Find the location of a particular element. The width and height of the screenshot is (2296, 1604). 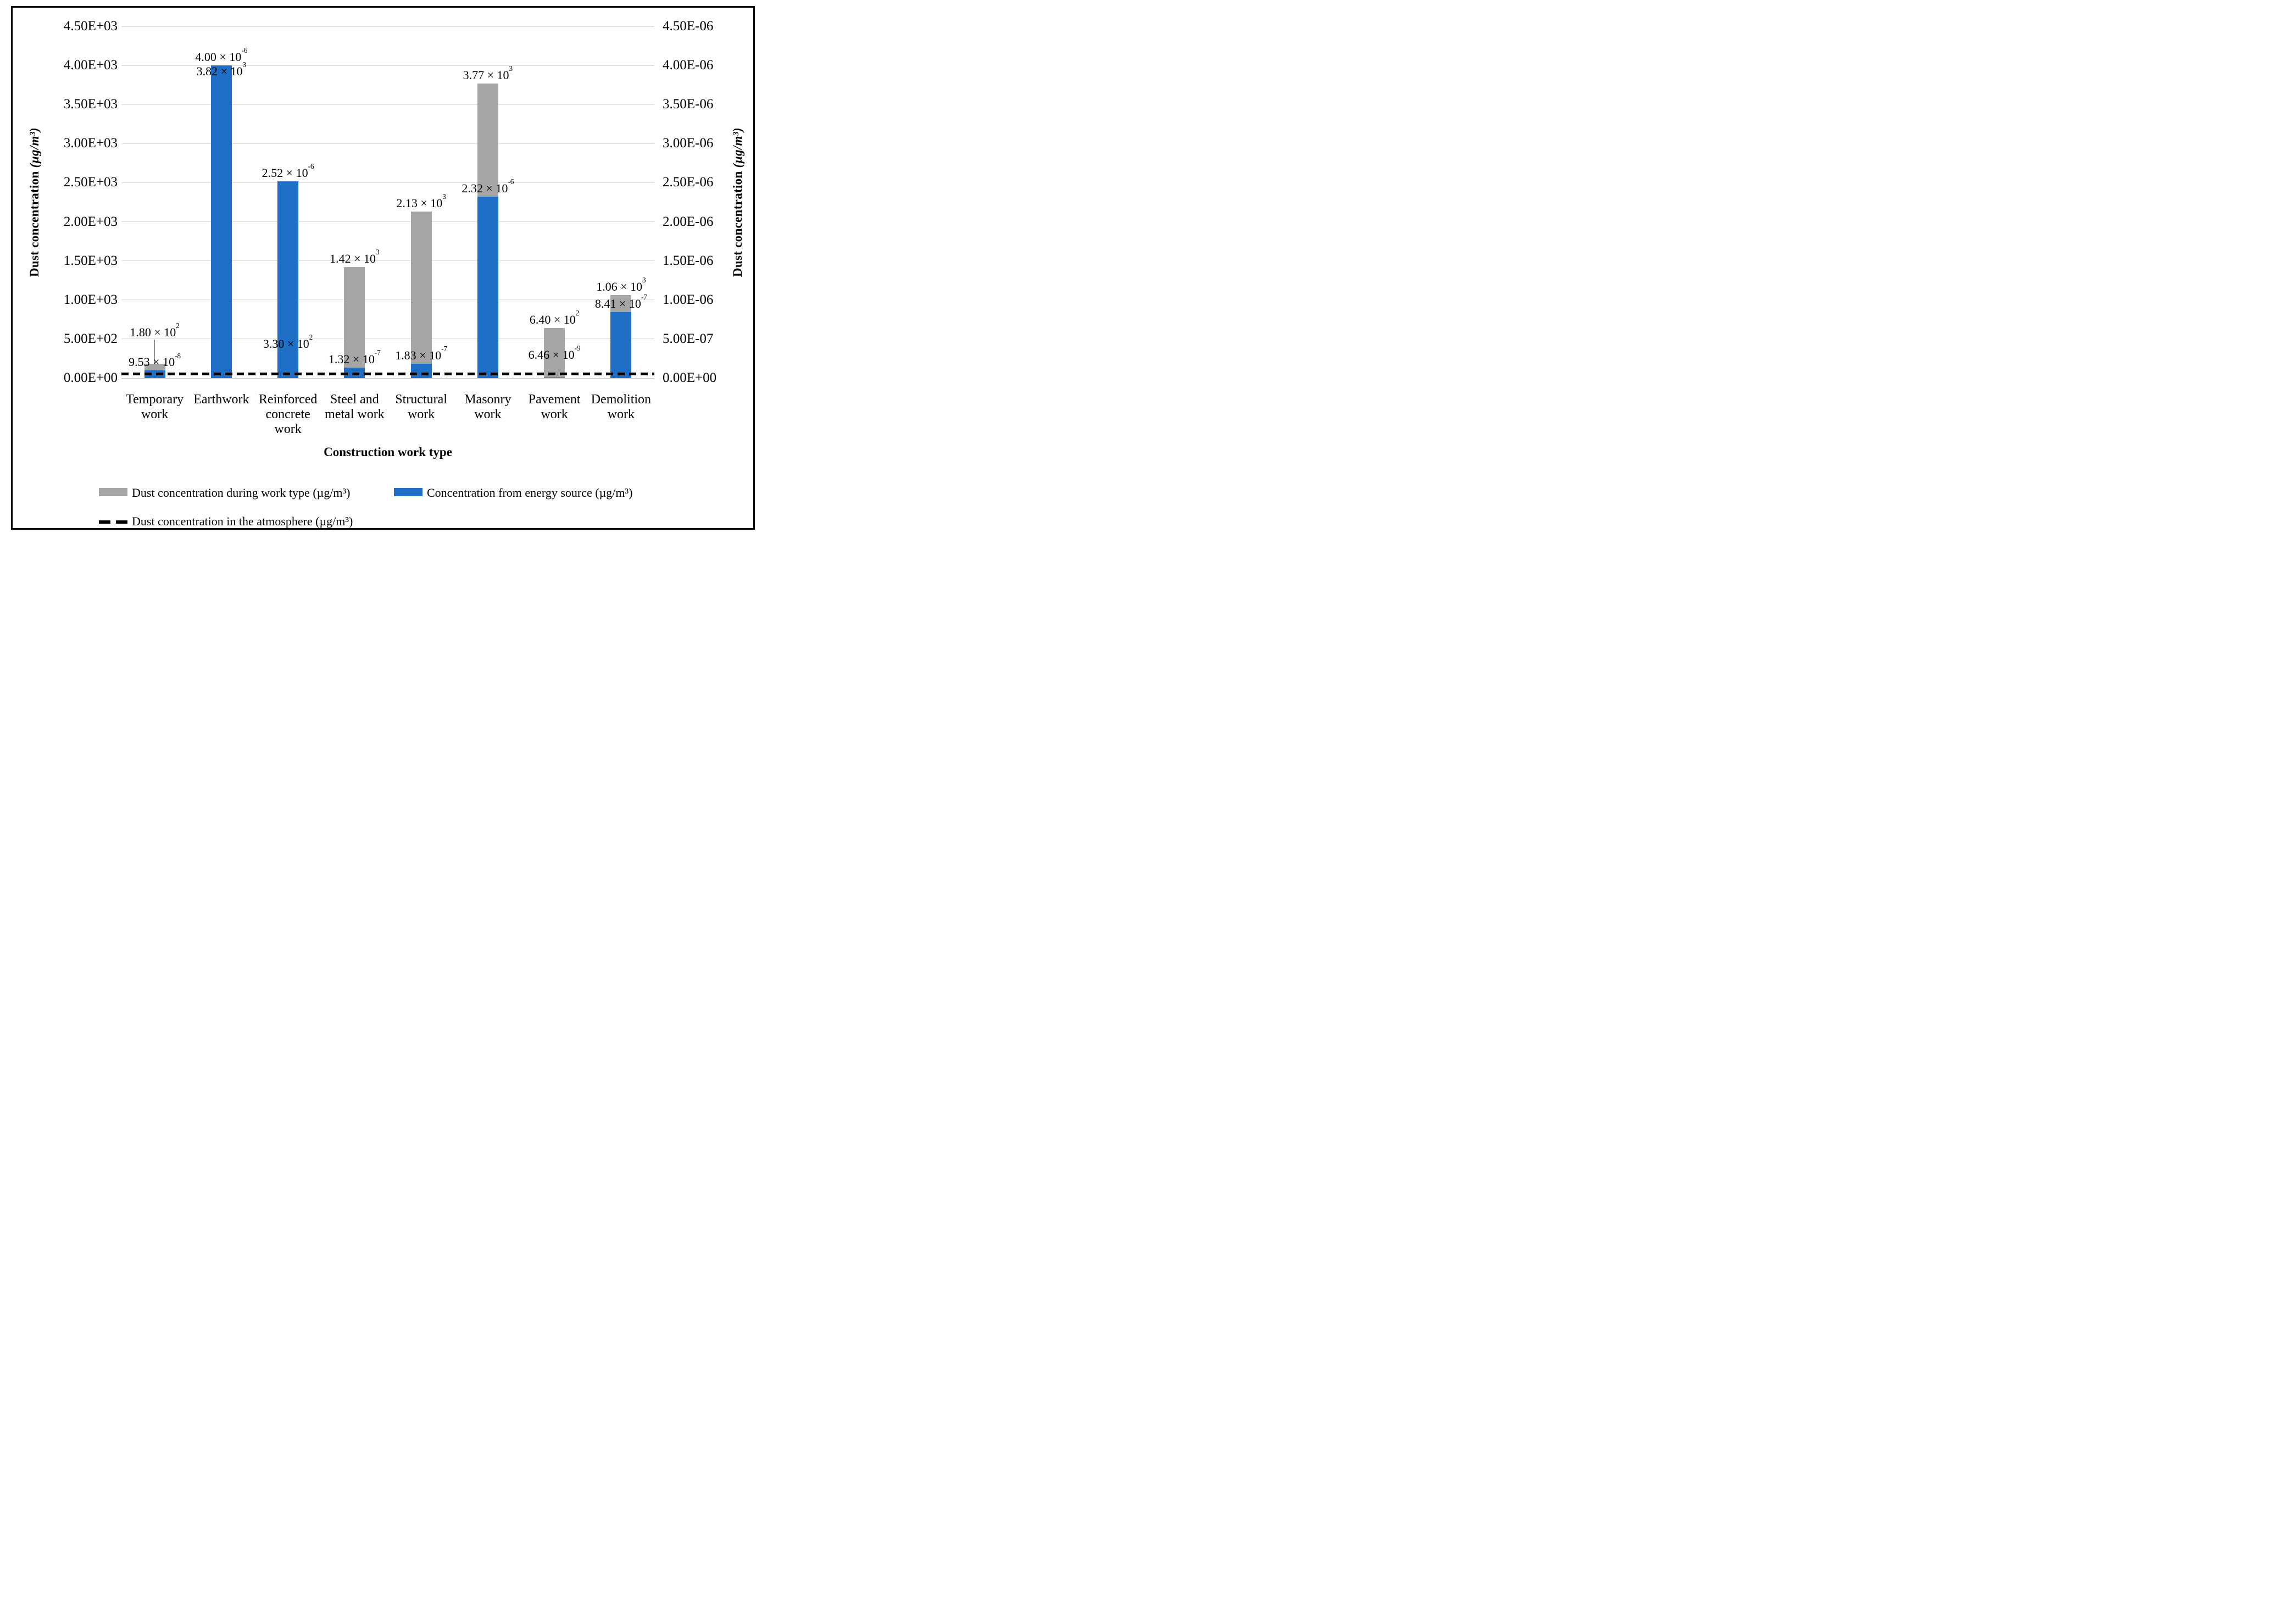

right-axis-tick-label: 0.00E+00 is located at coordinates (690, 378).